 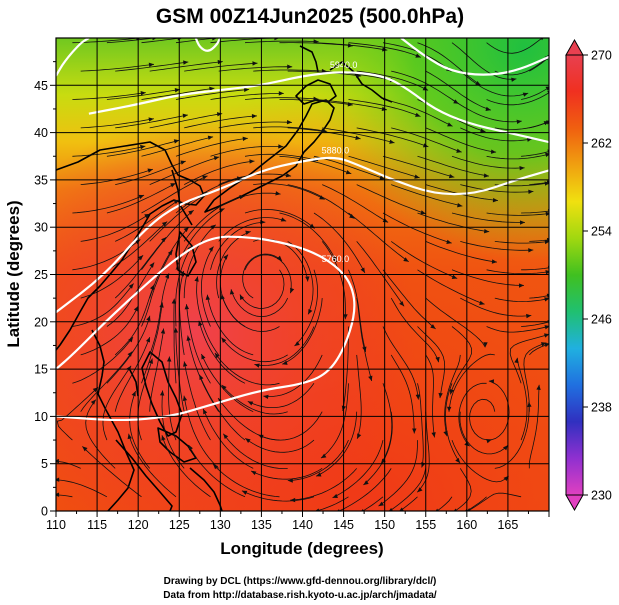 What do you see at coordinates (41, 133) in the screenshot?
I see `y-tick-label: 40` at bounding box center [41, 133].